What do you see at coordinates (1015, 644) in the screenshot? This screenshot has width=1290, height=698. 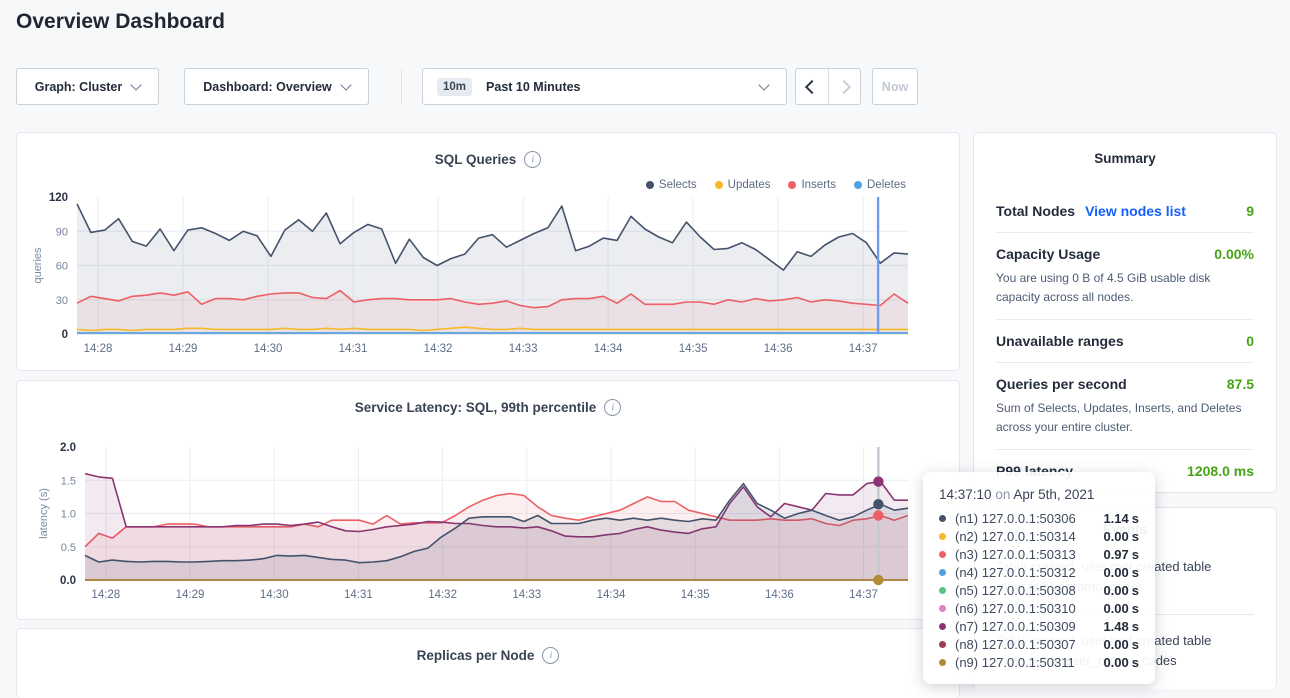 I see `node-address: (n8) 127.0.0.1:50307` at bounding box center [1015, 644].